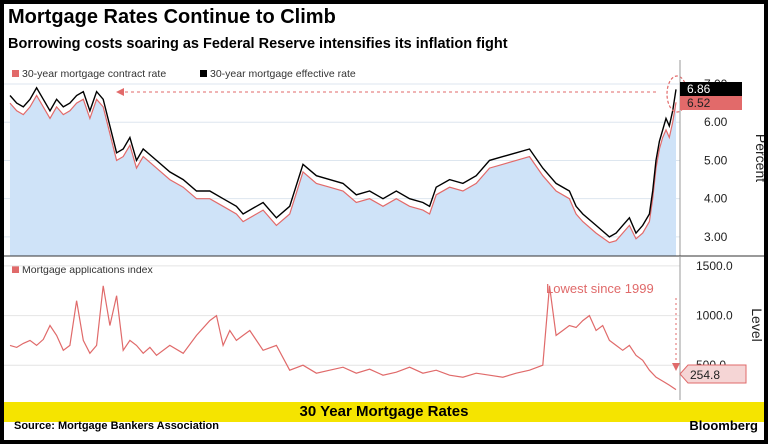 The height and width of the screenshot is (444, 768). I want to click on page-title: Mortgage Rates Continue to Climb, so click(172, 17).